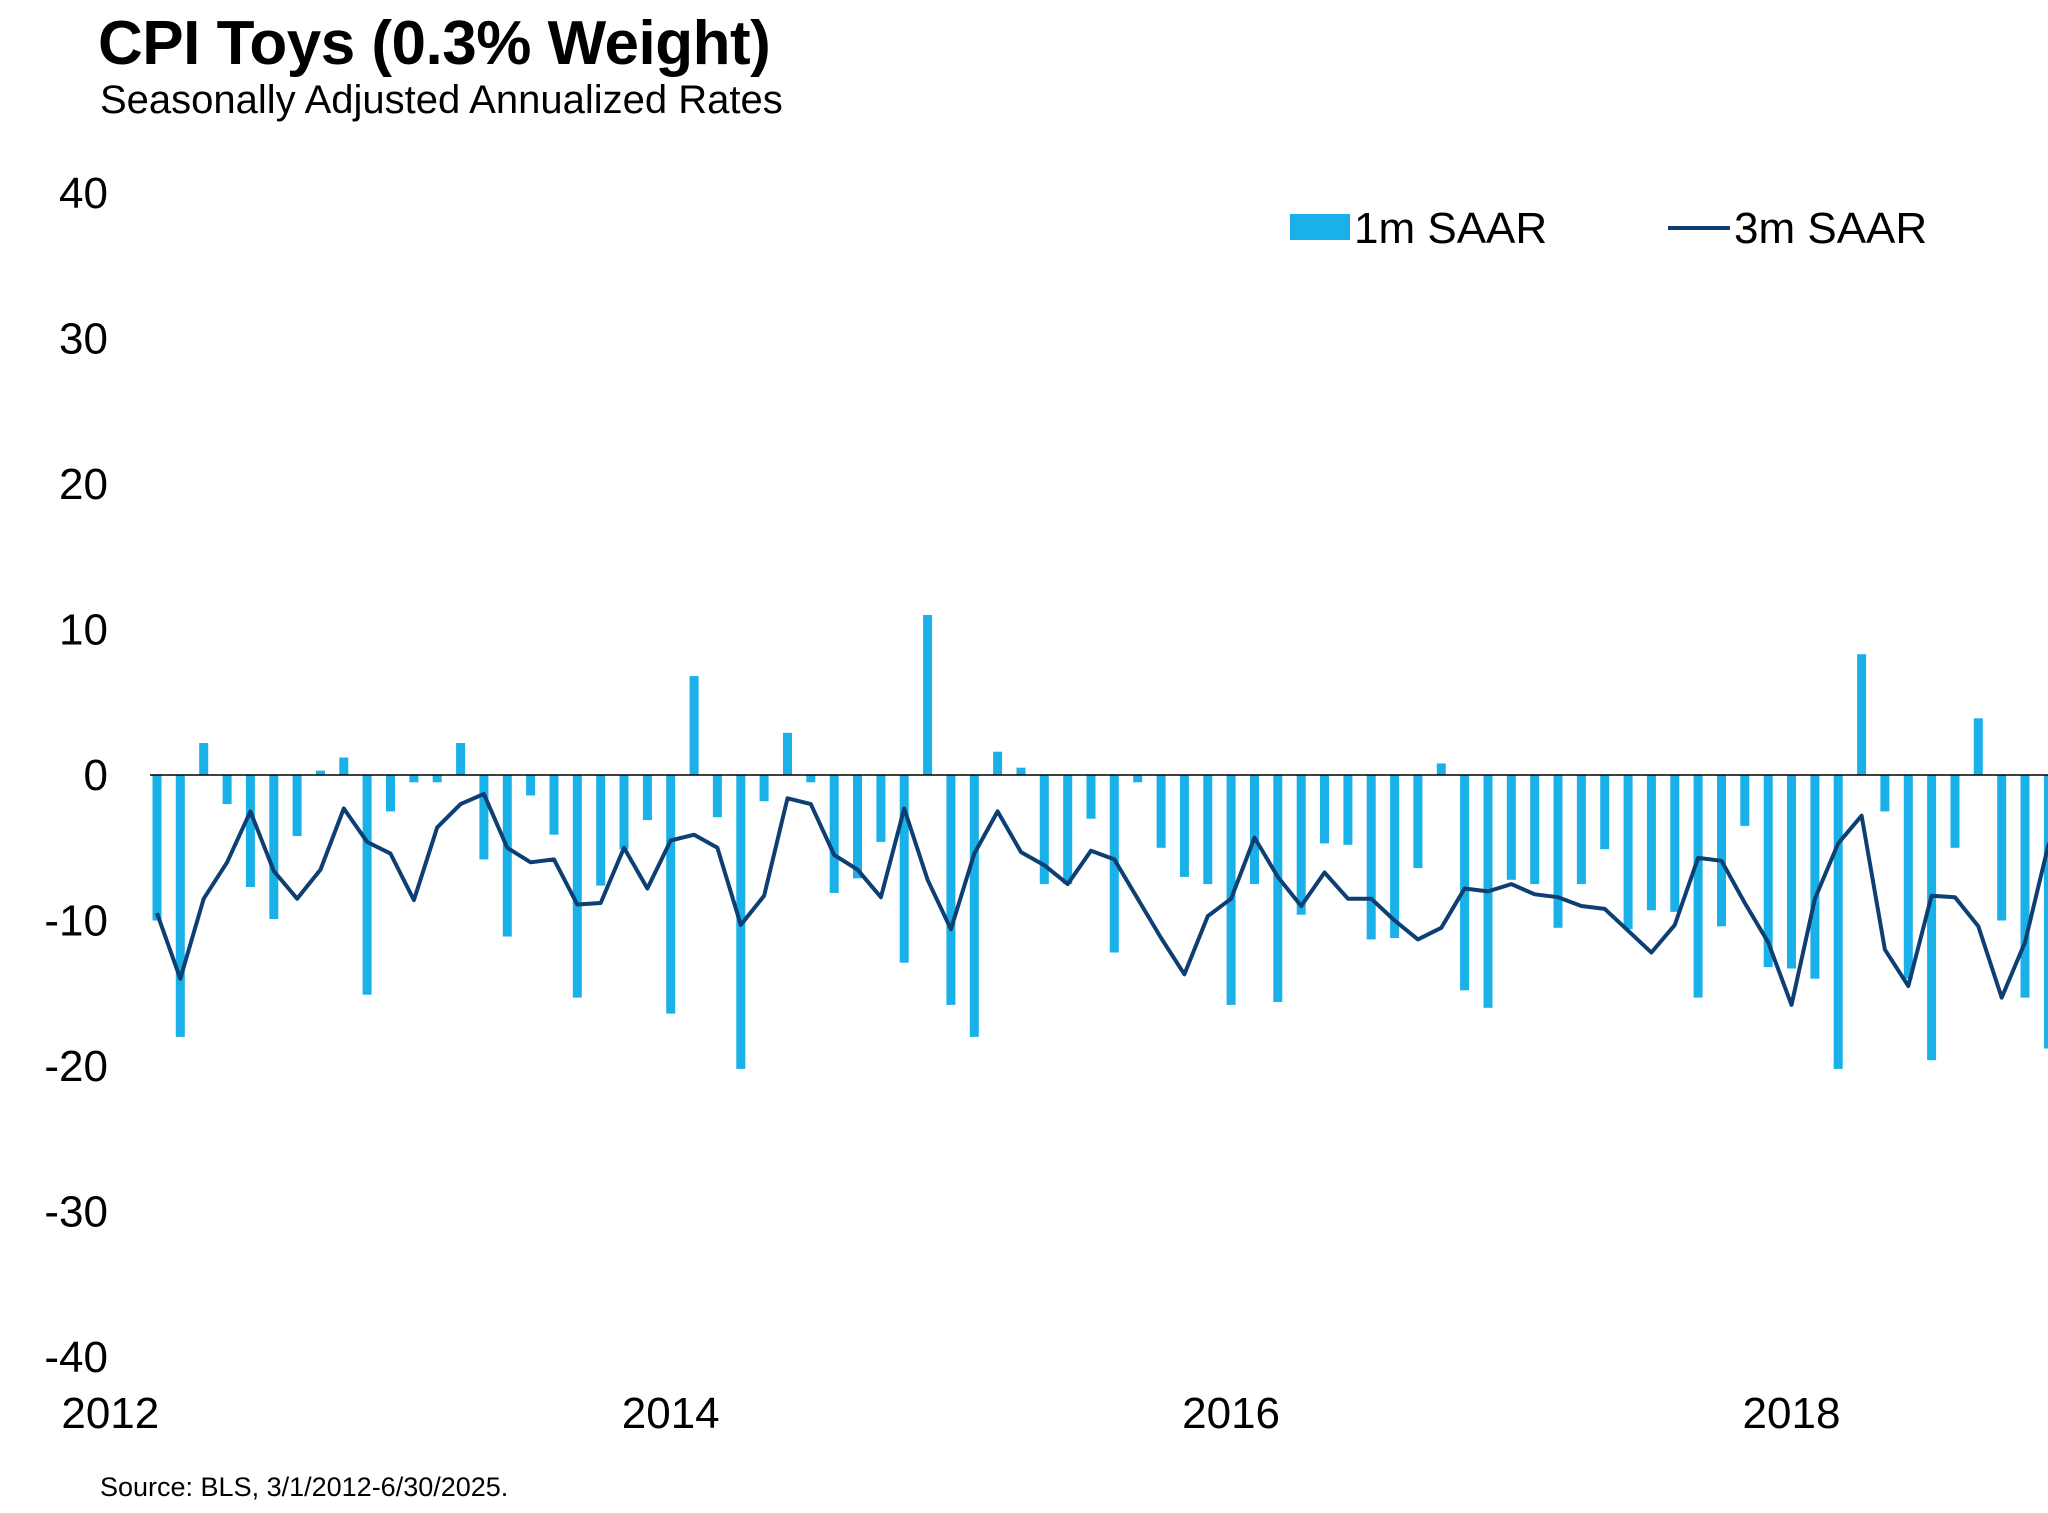 This screenshot has width=2048, height=1513. Describe the element at coordinates (76, 775) in the screenshot. I see `y-axis: 40 30 20 10 0 -10 -20 -30 -40` at that location.